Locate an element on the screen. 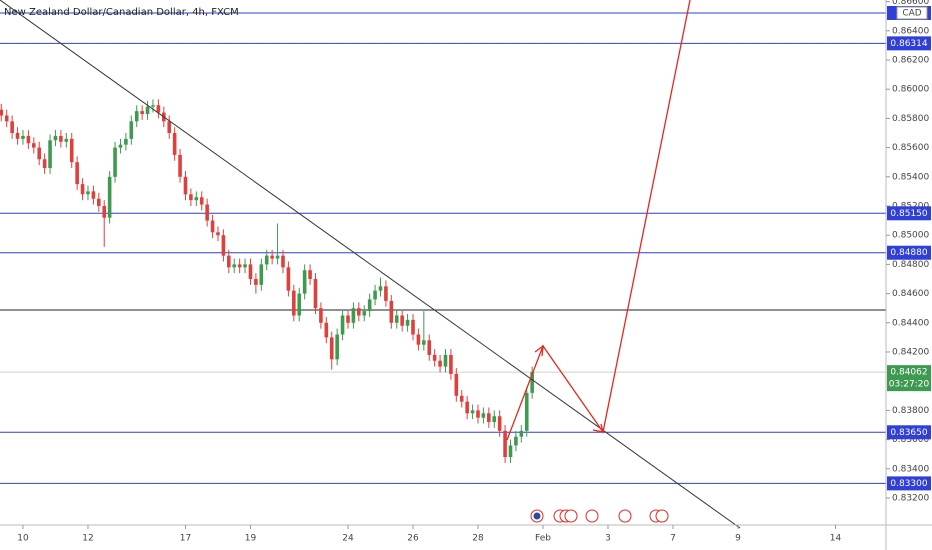 The image size is (932, 550). level-label: 0.86314 is located at coordinates (908, 44).